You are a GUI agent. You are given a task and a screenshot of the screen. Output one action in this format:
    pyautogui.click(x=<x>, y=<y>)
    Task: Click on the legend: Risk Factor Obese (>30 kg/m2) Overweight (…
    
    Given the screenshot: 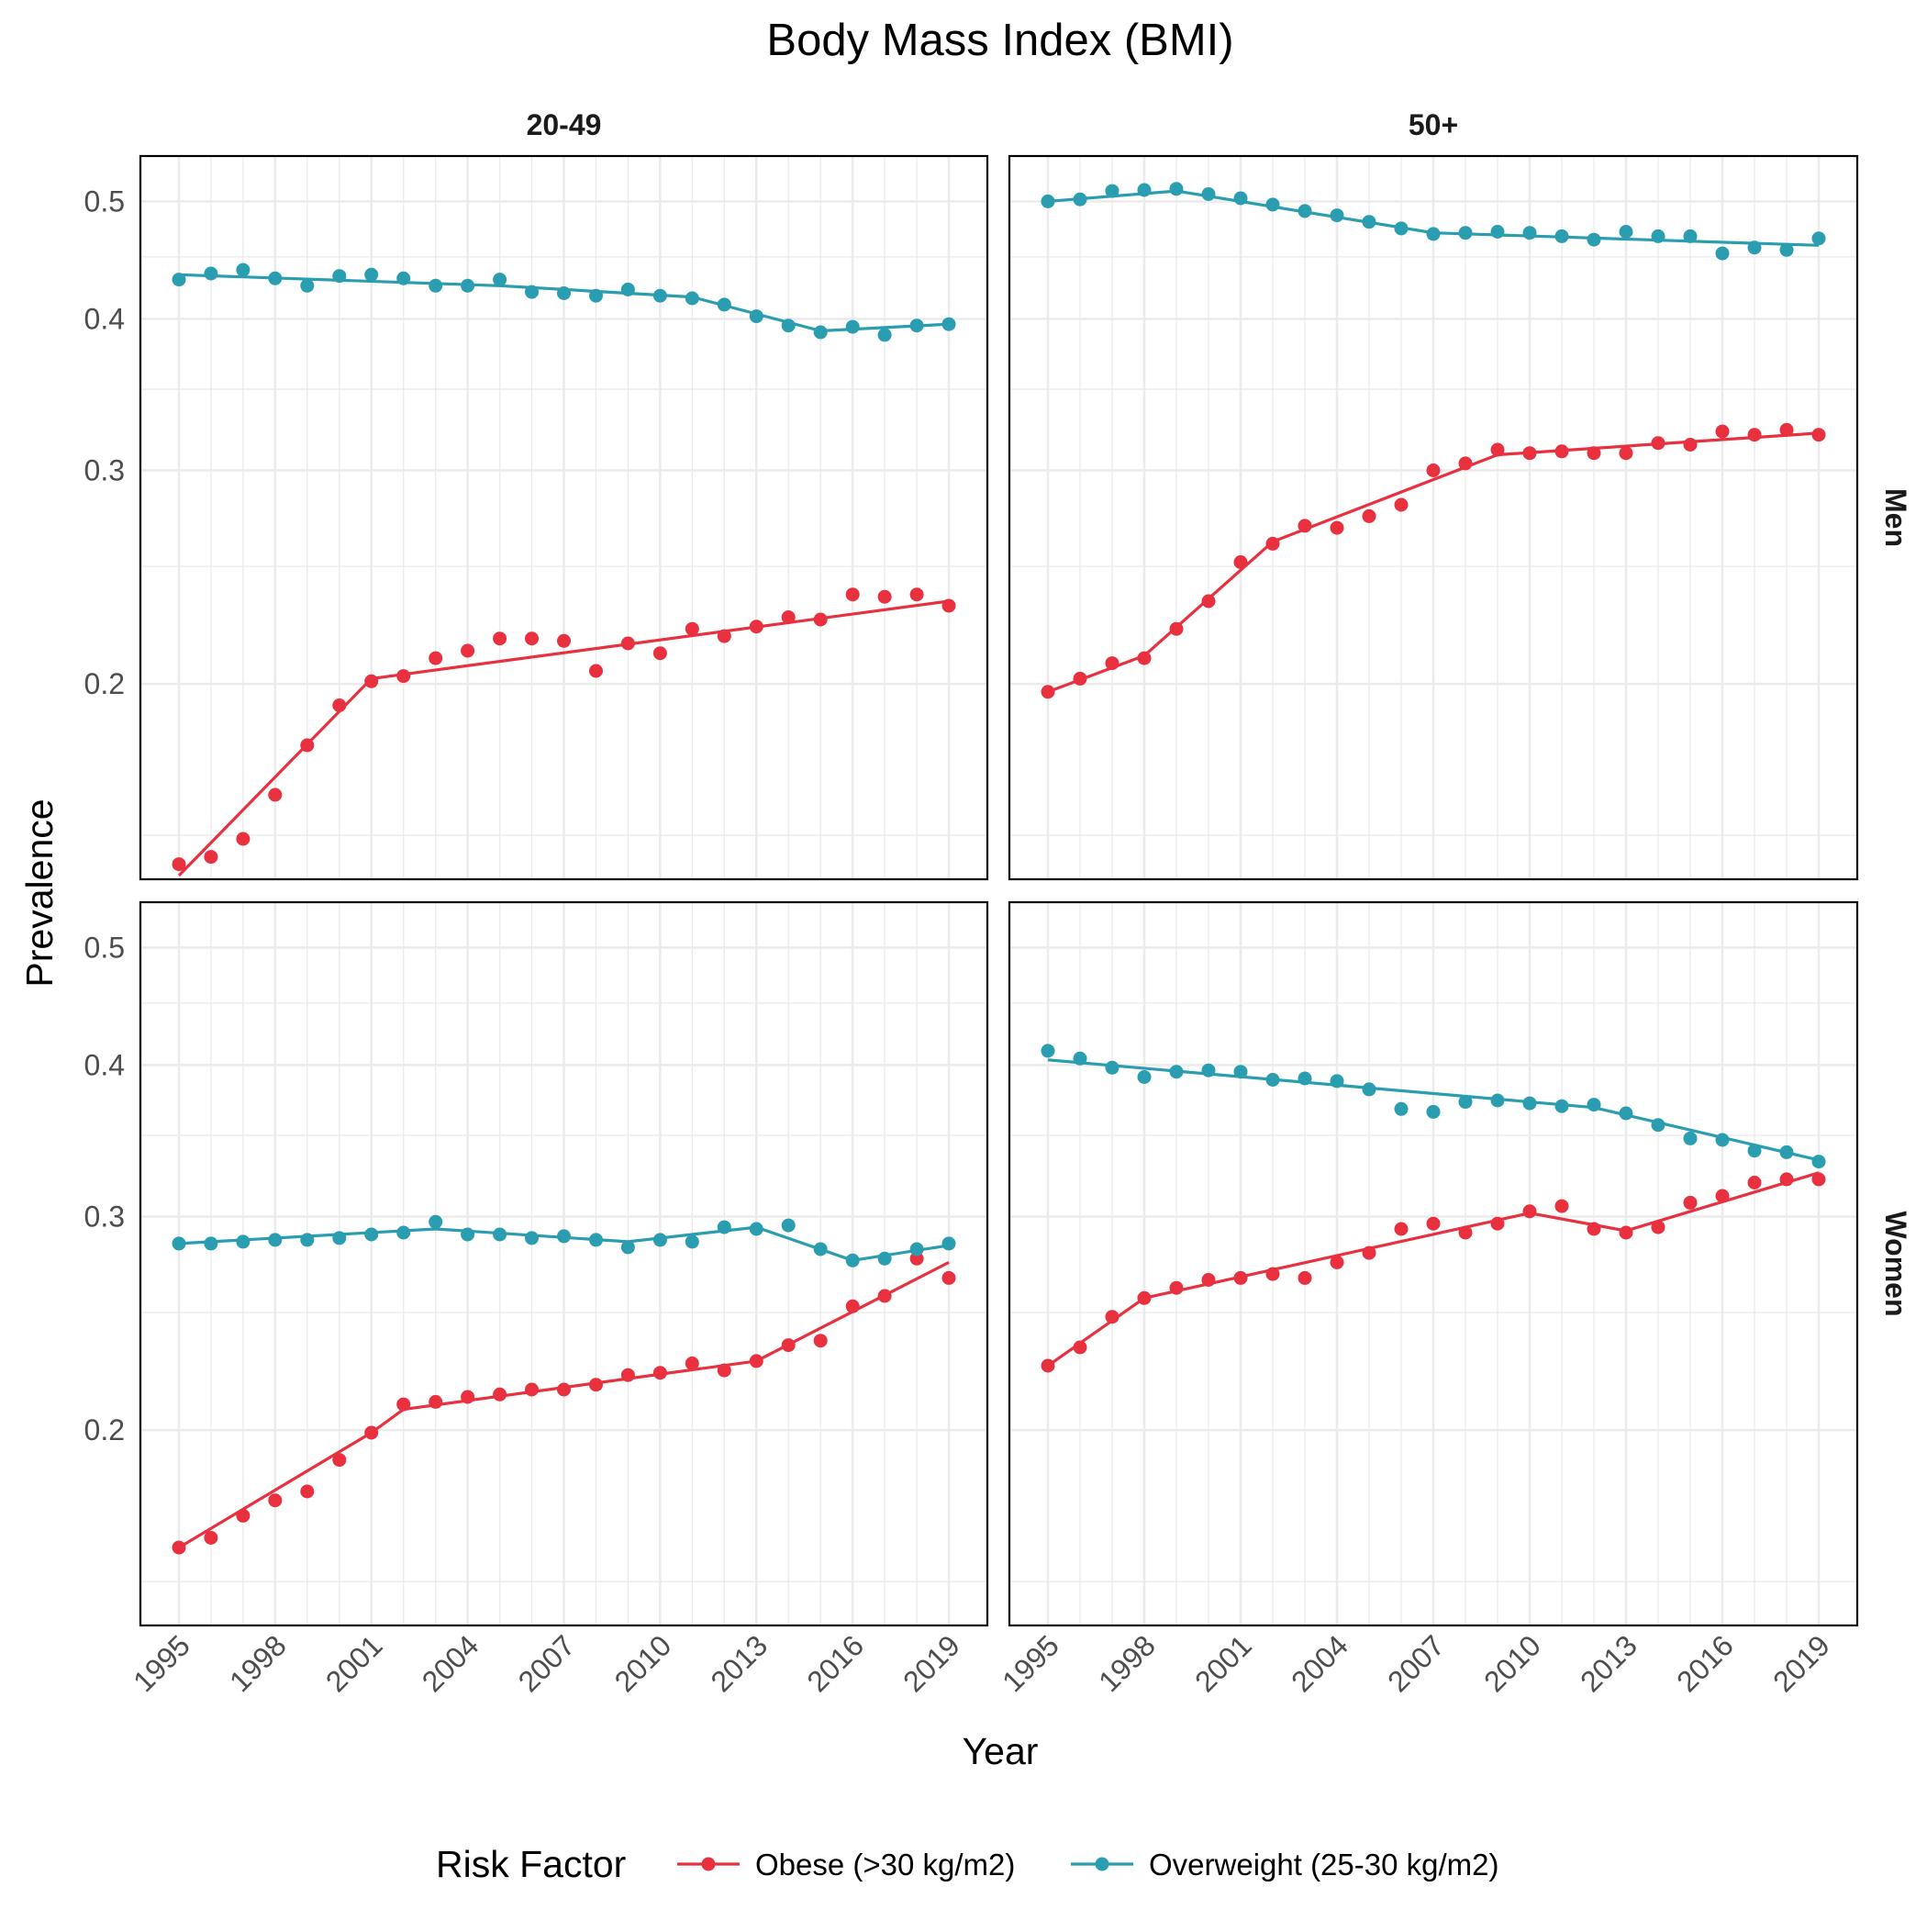 What is the action you would take?
    pyautogui.click(x=967, y=1864)
    